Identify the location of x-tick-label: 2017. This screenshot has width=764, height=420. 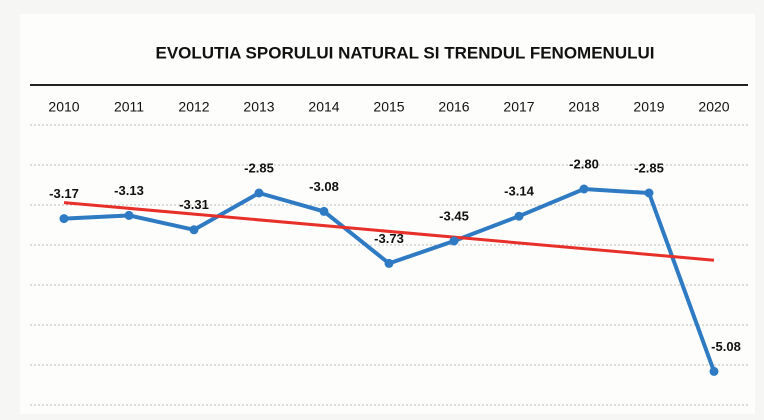
(518, 107).